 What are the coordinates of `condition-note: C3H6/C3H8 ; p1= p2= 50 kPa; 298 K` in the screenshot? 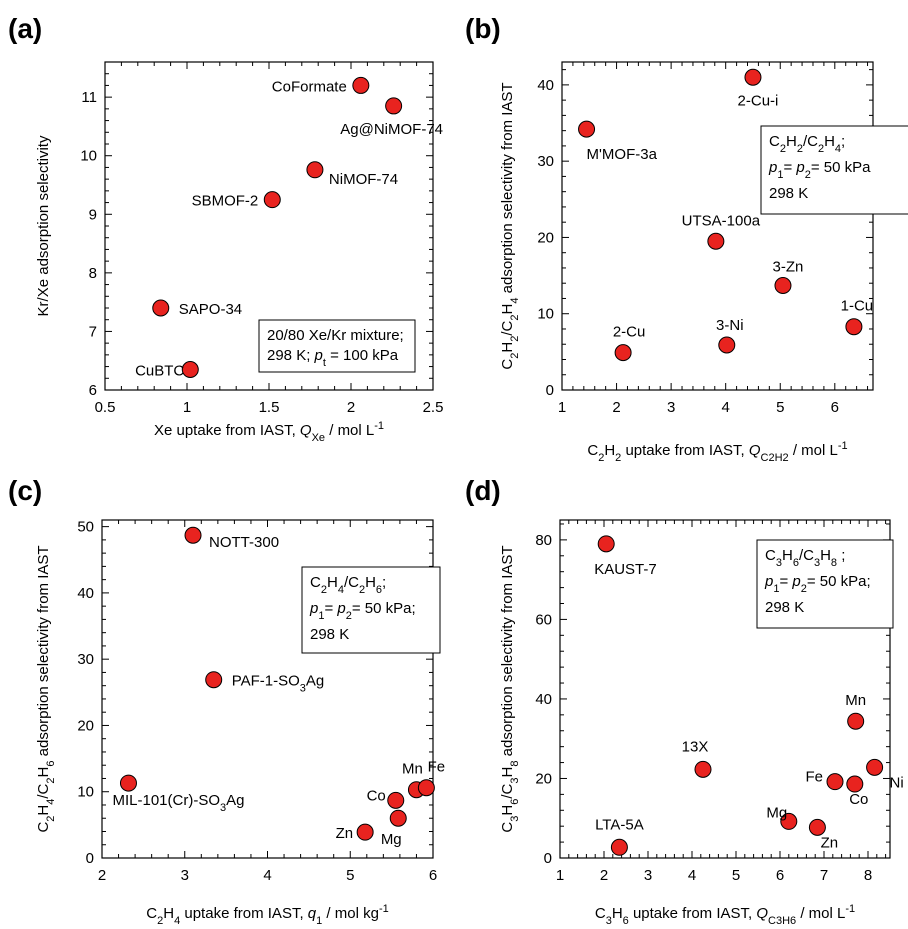 It's located at (825, 584).